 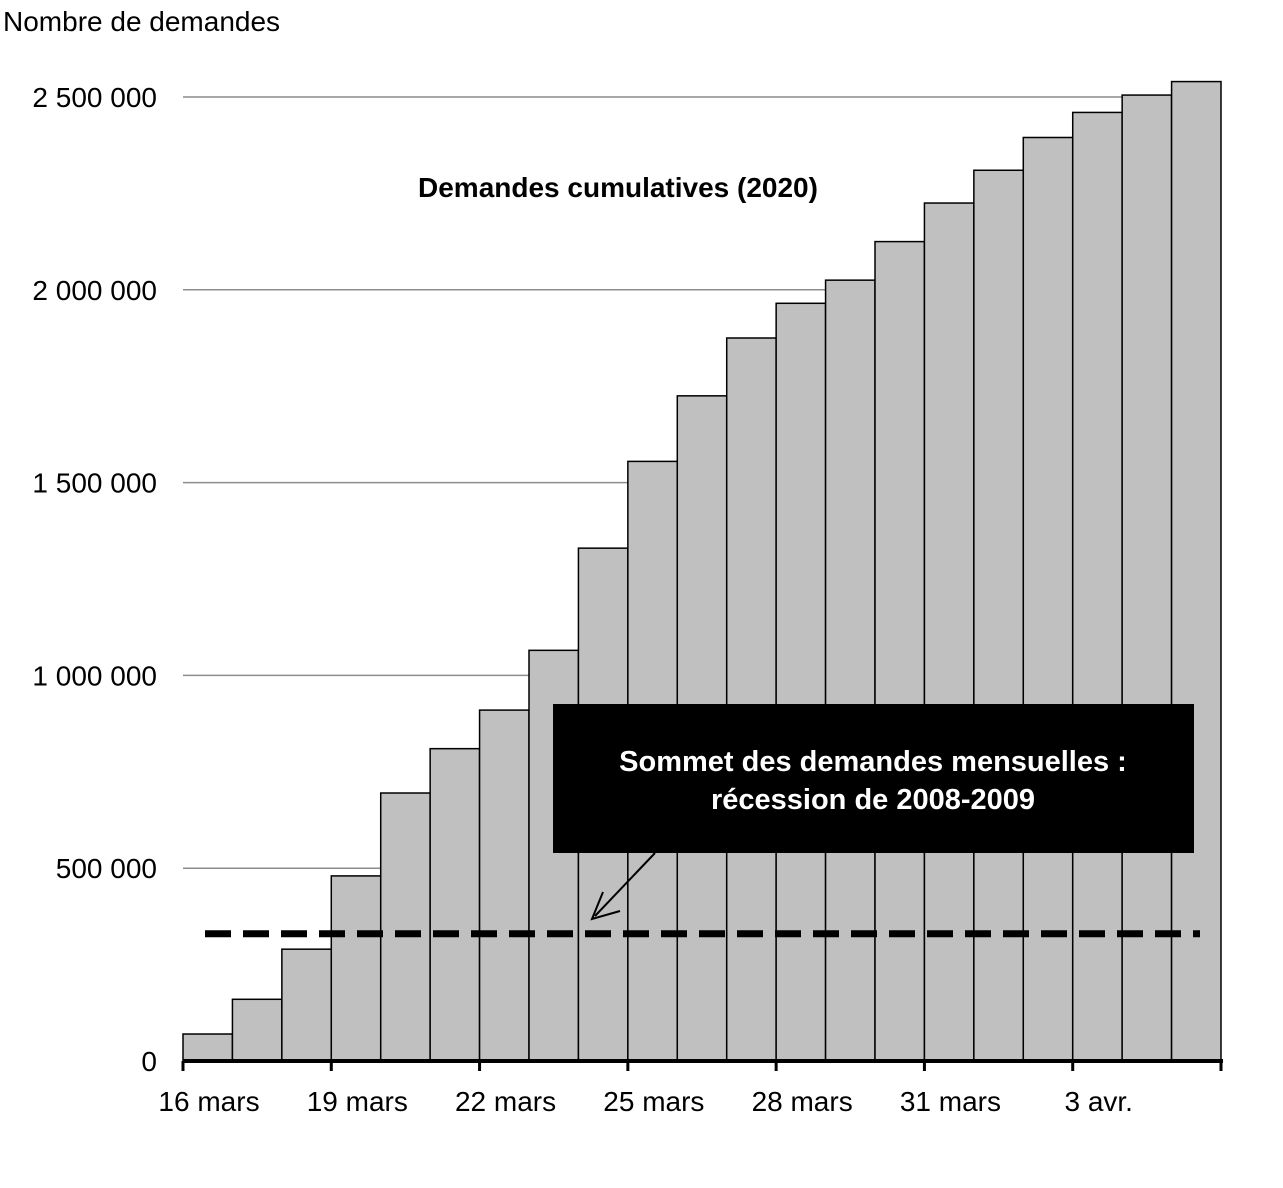 I want to click on callout-arrow-line, so click(x=625, y=884).